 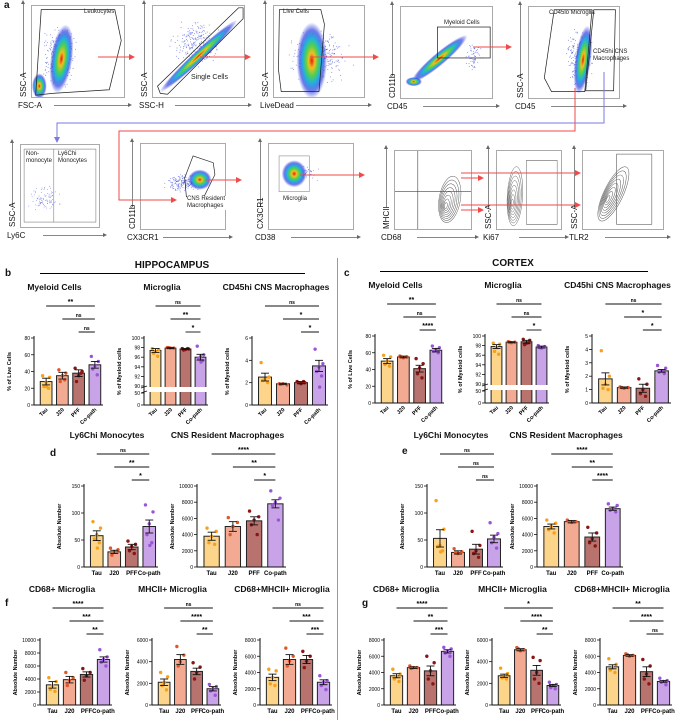 What do you see at coordinates (461, 369) in the screenshot?
I see `y-axis-label: % of Myeloid cells` at bounding box center [461, 369].